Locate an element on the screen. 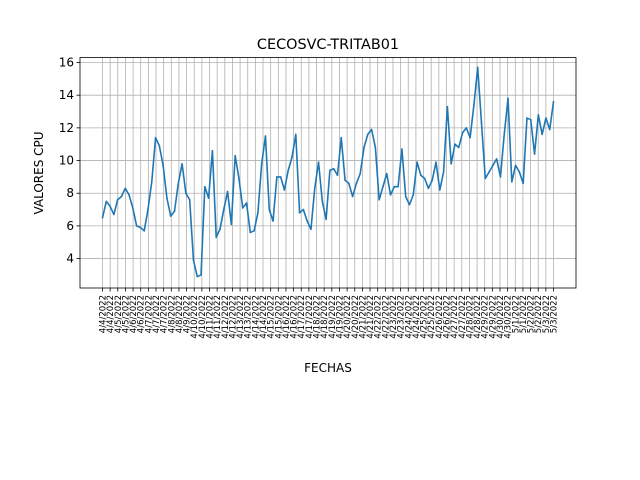  x-tick-label: 4/9/2022 is located at coordinates (188, 314).